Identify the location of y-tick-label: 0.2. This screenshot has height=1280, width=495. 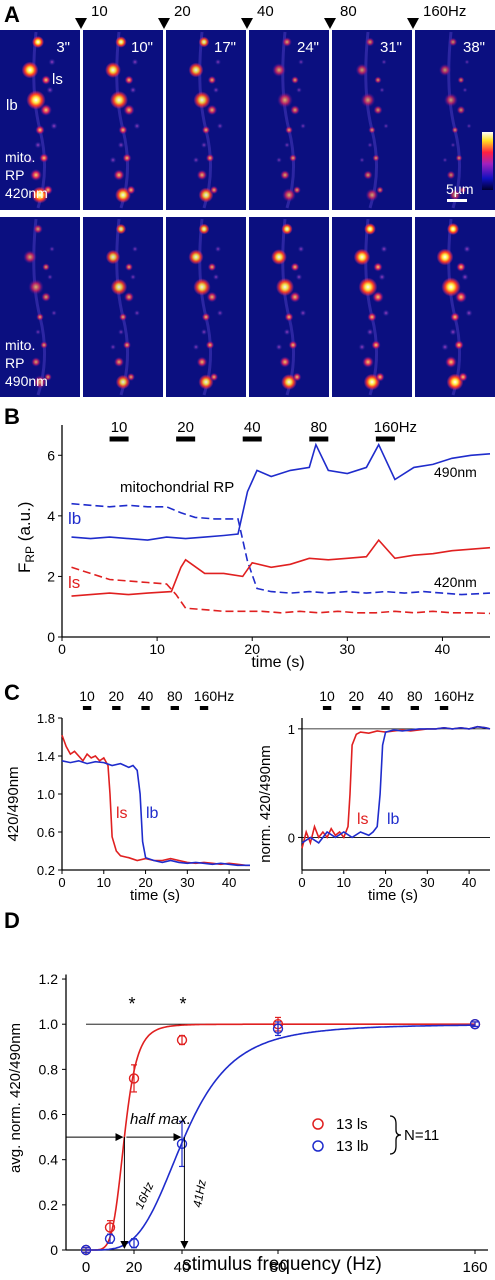
(46, 870).